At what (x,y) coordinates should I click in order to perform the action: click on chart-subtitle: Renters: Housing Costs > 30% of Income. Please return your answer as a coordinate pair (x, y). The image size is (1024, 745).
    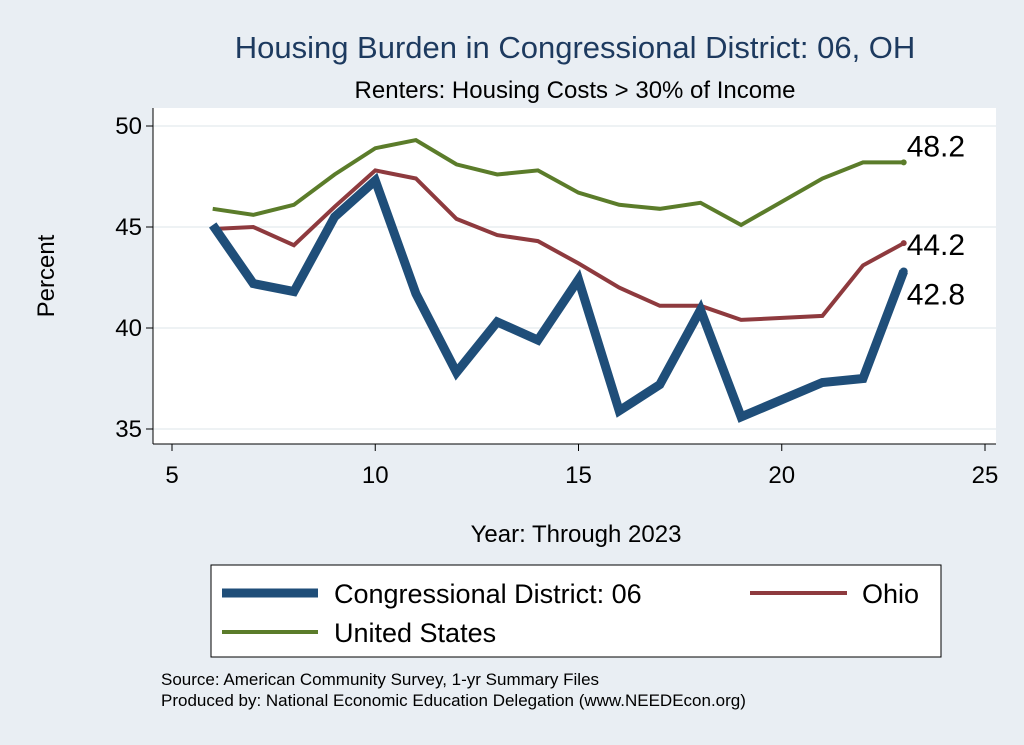
    Looking at the image, I should click on (575, 90).